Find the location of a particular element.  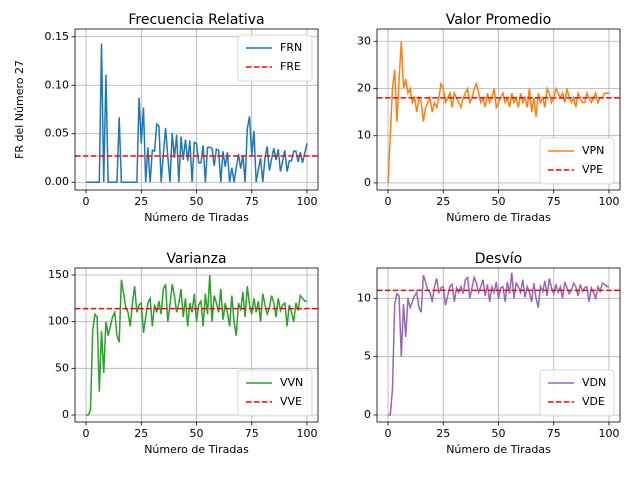

legend-label: FRE is located at coordinates (290, 66).